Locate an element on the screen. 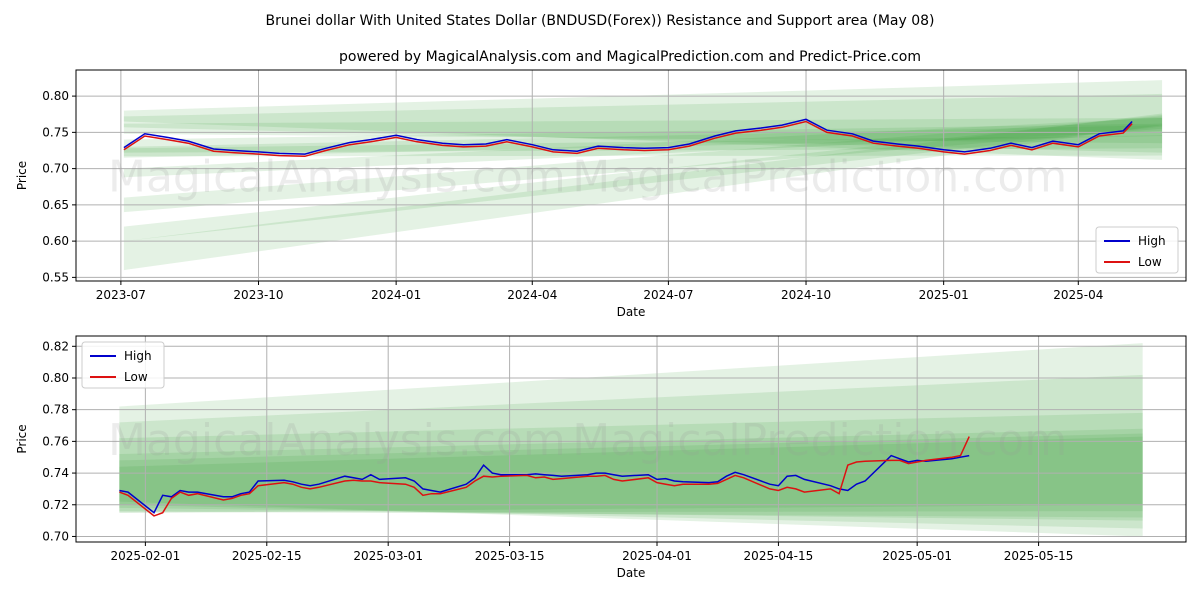 This screenshot has height=600, width=1200. x-tick-label: 2025-04-15 is located at coordinates (779, 556).